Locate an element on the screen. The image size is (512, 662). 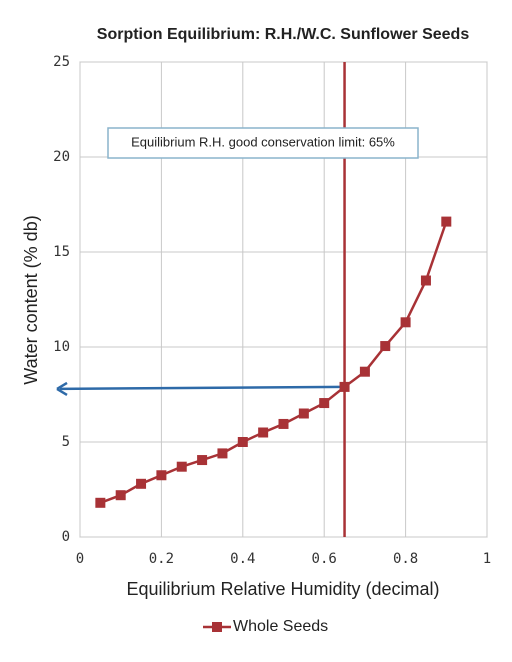
legend-label: Whole Seeds is located at coordinates (280, 626).